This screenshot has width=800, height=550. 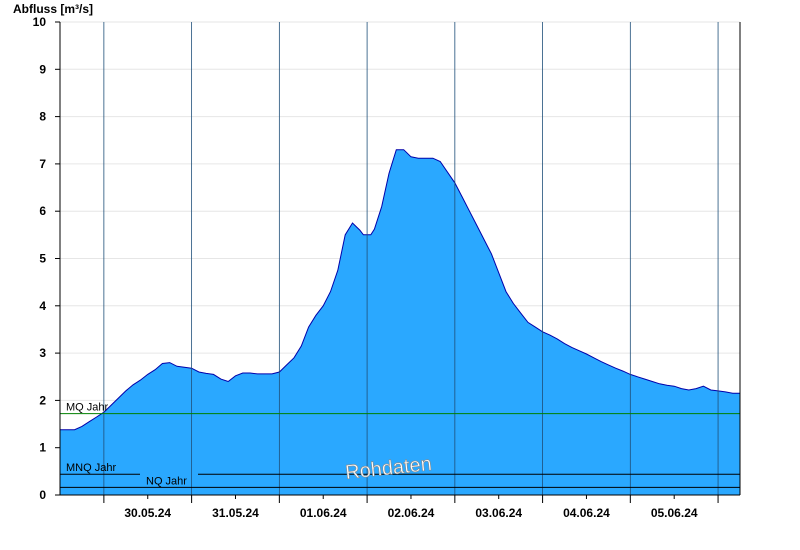 I want to click on x-tick-label-04.06.24: 04.06.24, so click(x=586, y=513).